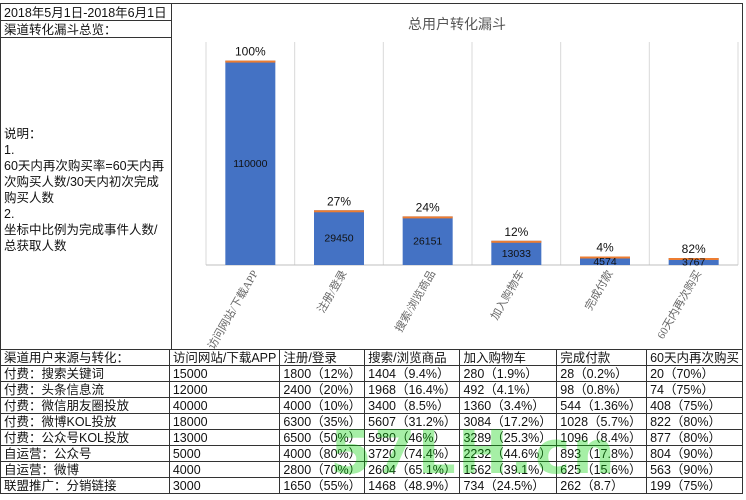 The width and height of the screenshot is (746, 500). I want to click on table-cell: 1468（48.9%）, so click(412, 485).